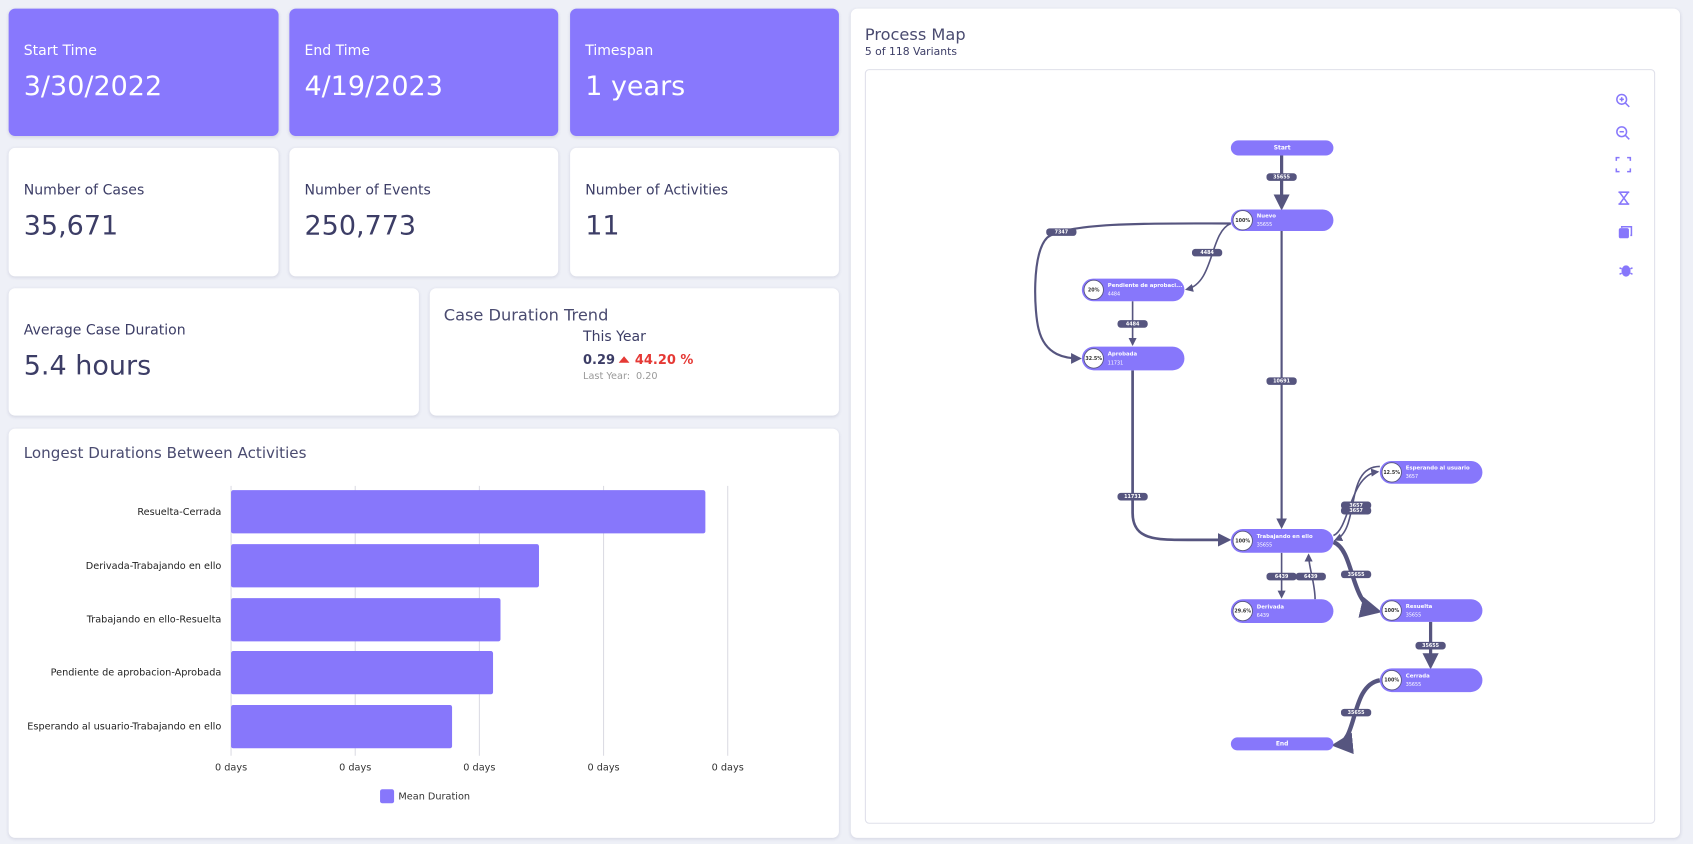 The height and width of the screenshot is (844, 1693). Describe the element at coordinates (1242, 612) in the screenshot. I see `node-pct: 29.6%` at that location.